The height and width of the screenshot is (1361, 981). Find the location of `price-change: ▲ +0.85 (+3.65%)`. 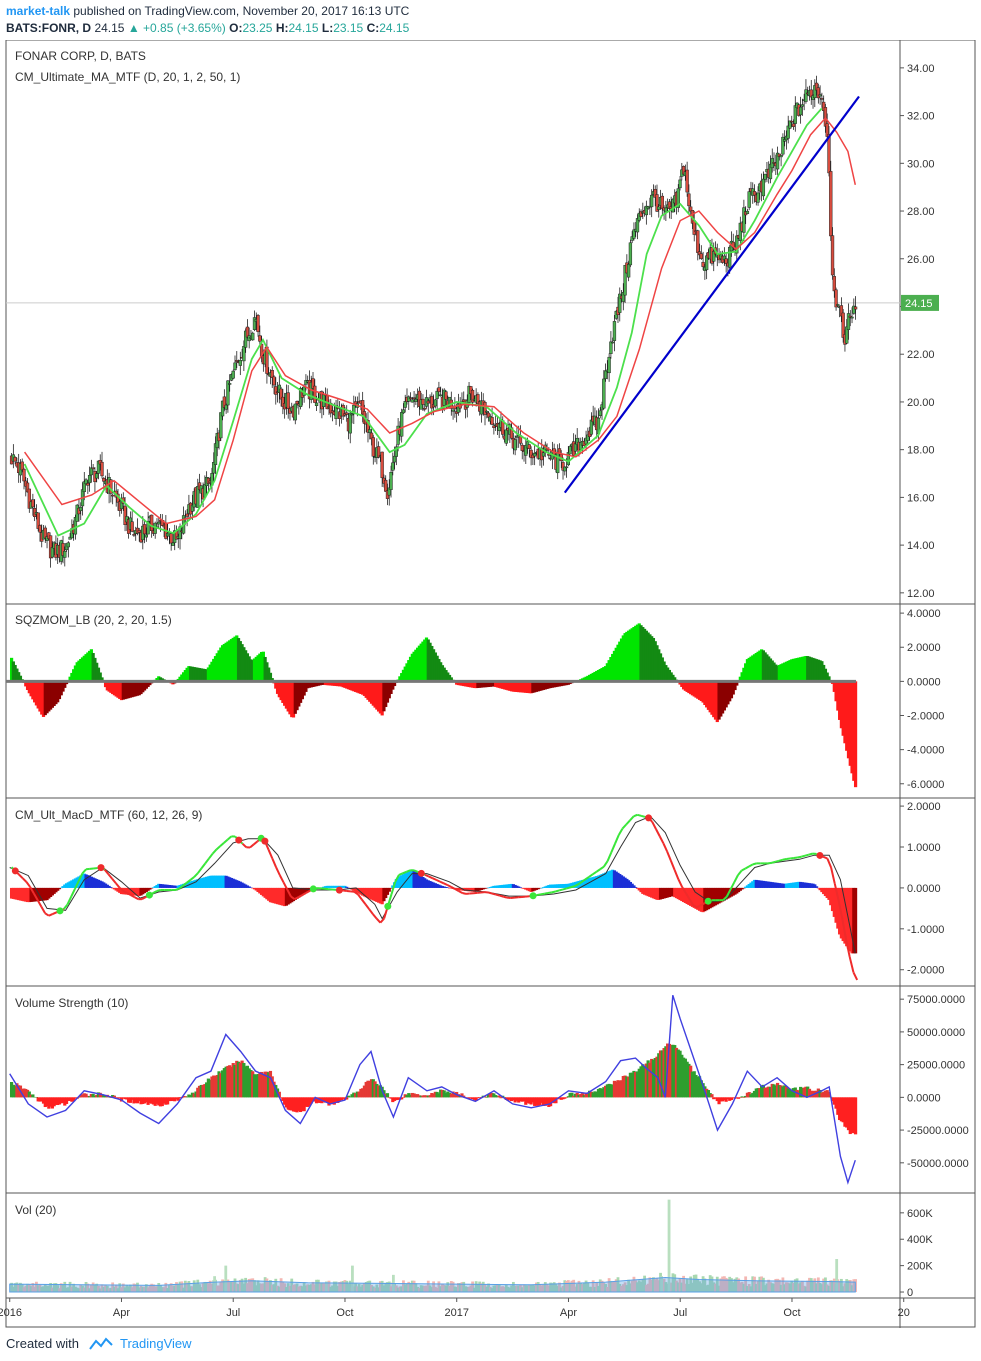

price-change: ▲ +0.85 (+3.65%) is located at coordinates (176, 28).